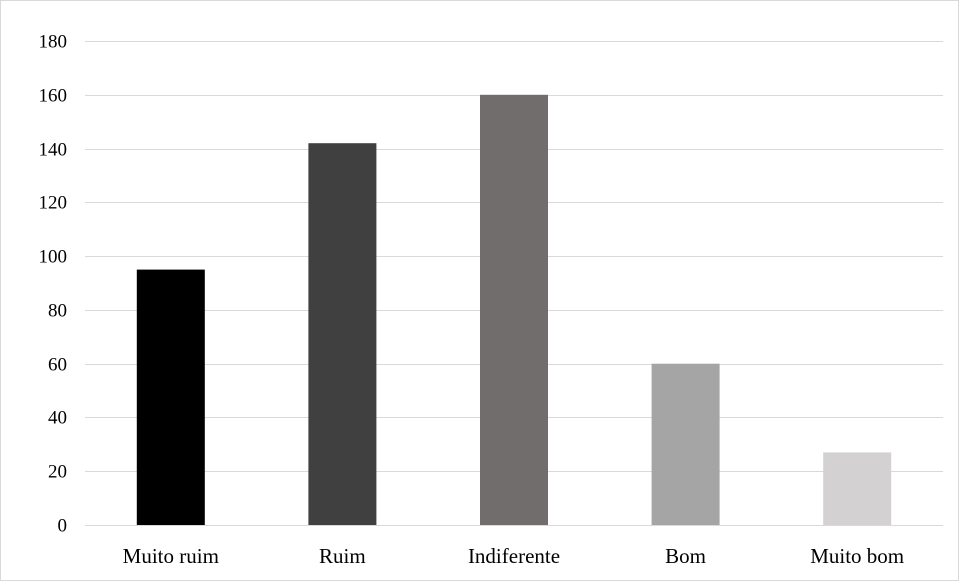  I want to click on y-tick-label: 0, so click(63, 526).